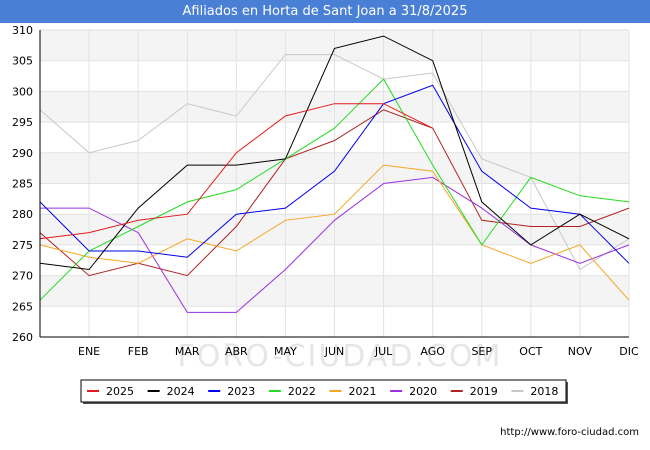 The width and height of the screenshot is (650, 450). What do you see at coordinates (89, 351) in the screenshot?
I see `x-tick-label: ENE` at bounding box center [89, 351].